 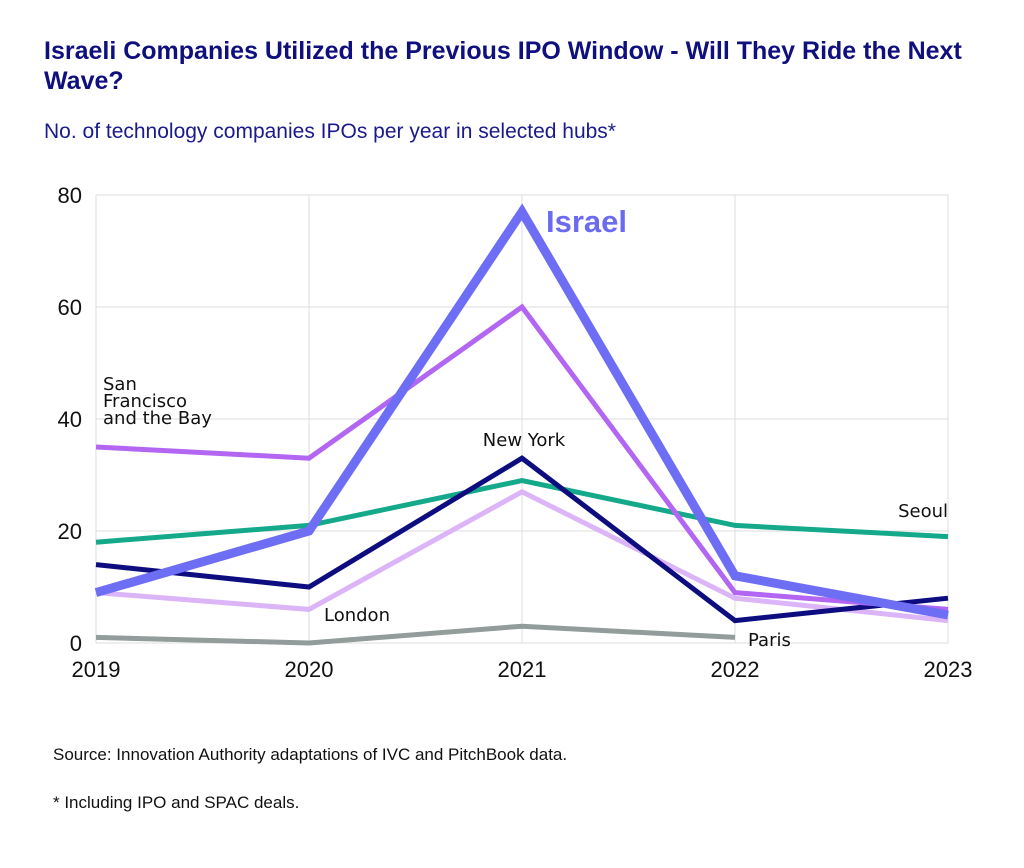 What do you see at coordinates (309, 669) in the screenshot?
I see `x-tick-label: 2020` at bounding box center [309, 669].